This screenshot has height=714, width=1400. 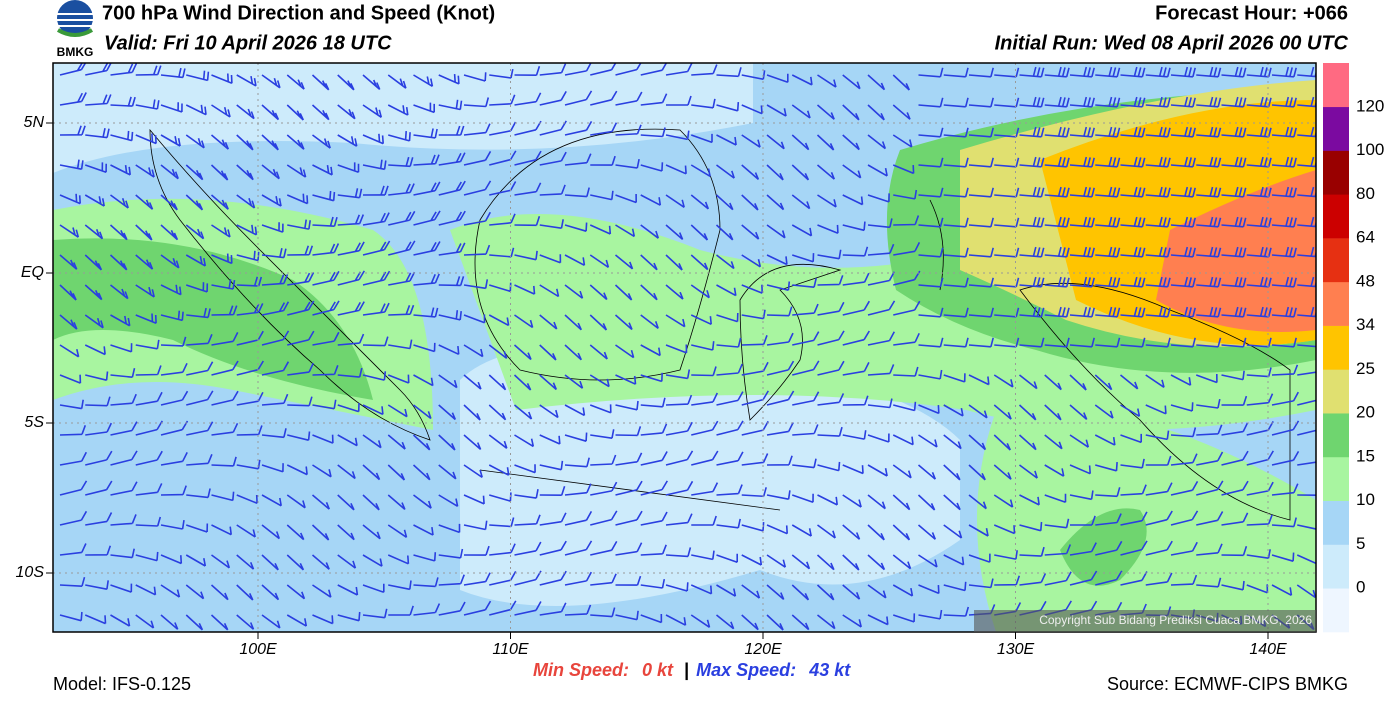 What do you see at coordinates (1353, 348) in the screenshot?
I see `colorbar: 0 5 10 15 20 25 34 48 64 80 100 120` at bounding box center [1353, 348].